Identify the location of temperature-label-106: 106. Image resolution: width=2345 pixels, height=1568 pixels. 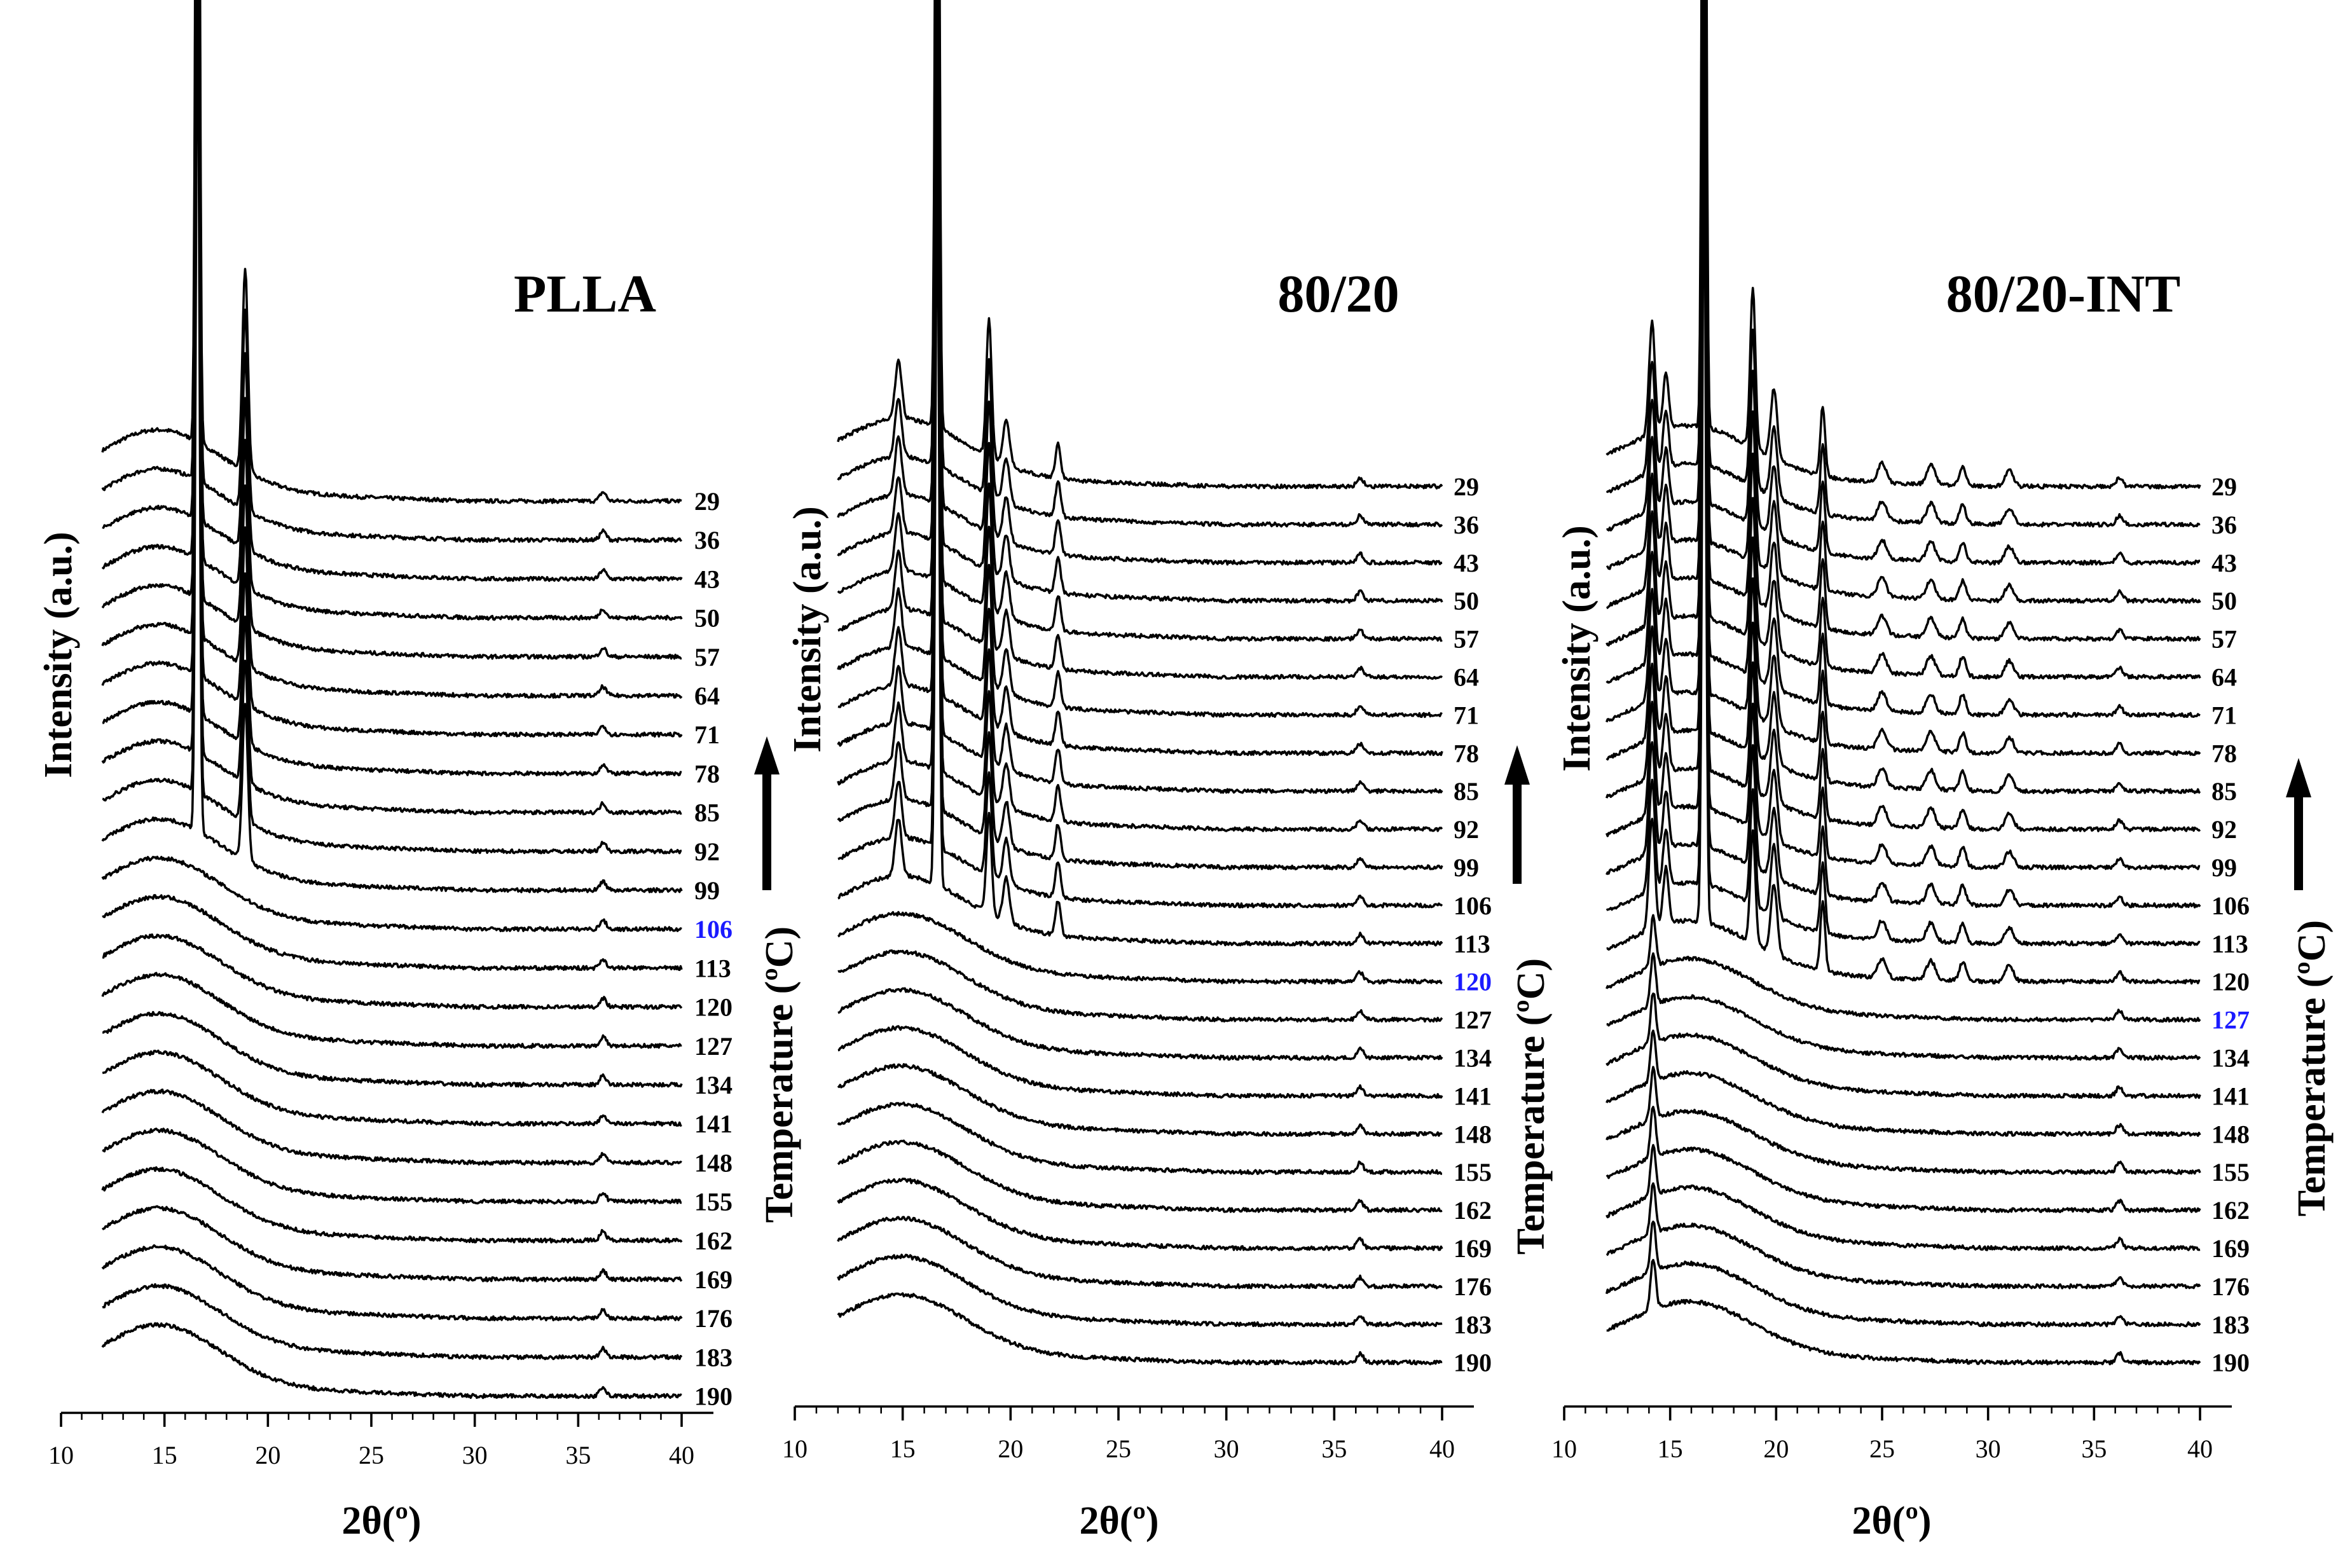
(1473, 905).